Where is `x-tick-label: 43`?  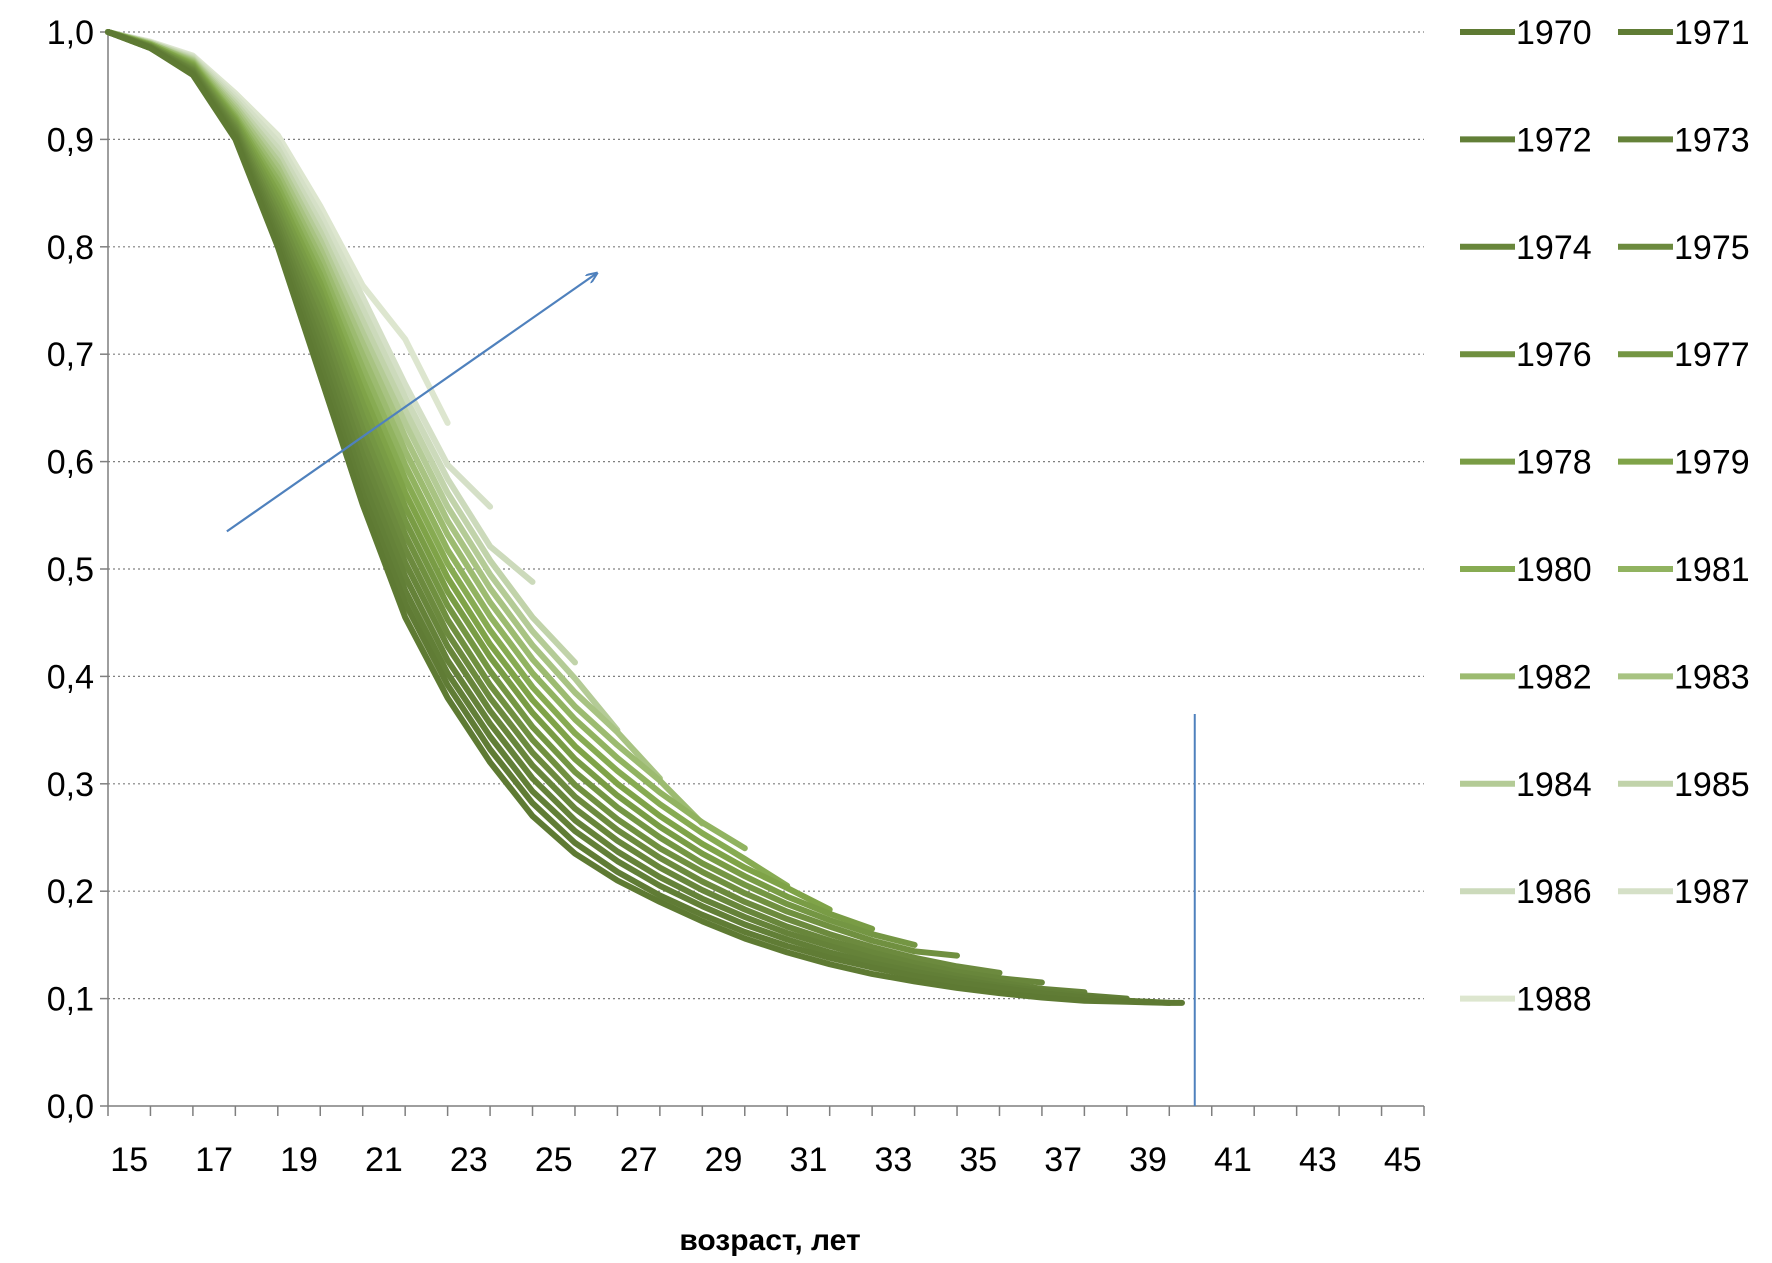 x-tick-label: 43 is located at coordinates (1318, 1160).